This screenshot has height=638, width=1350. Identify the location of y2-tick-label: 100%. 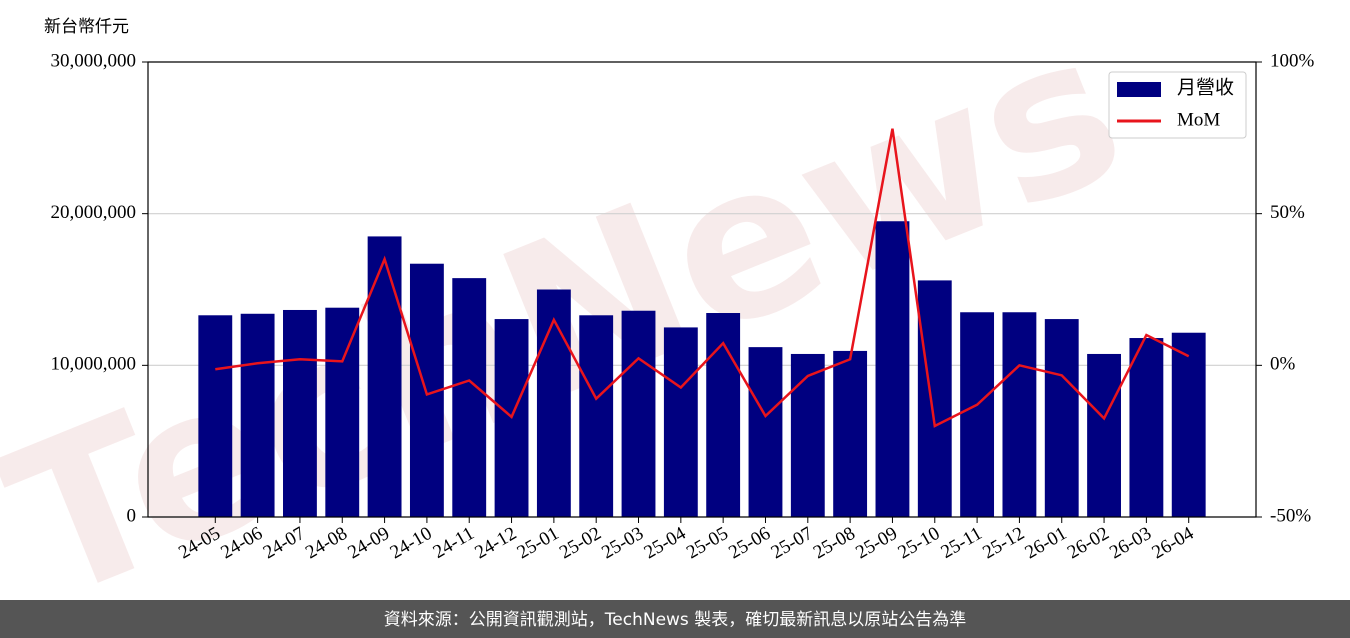
(1292, 60).